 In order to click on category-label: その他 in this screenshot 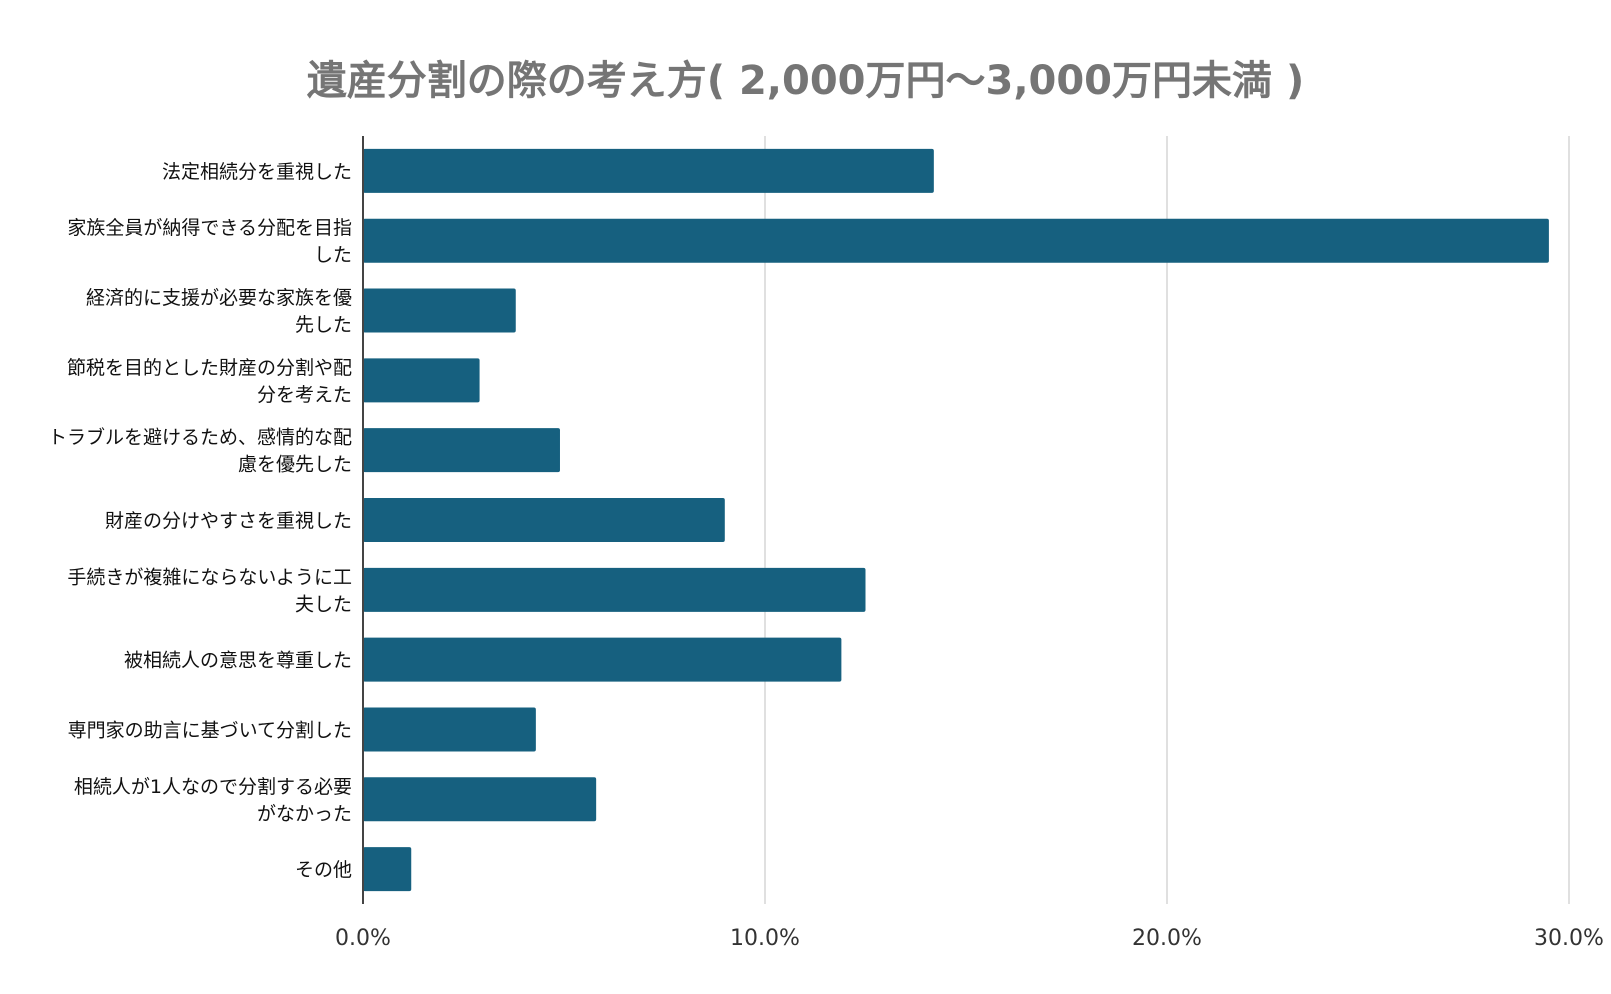, I will do `click(323, 870)`.